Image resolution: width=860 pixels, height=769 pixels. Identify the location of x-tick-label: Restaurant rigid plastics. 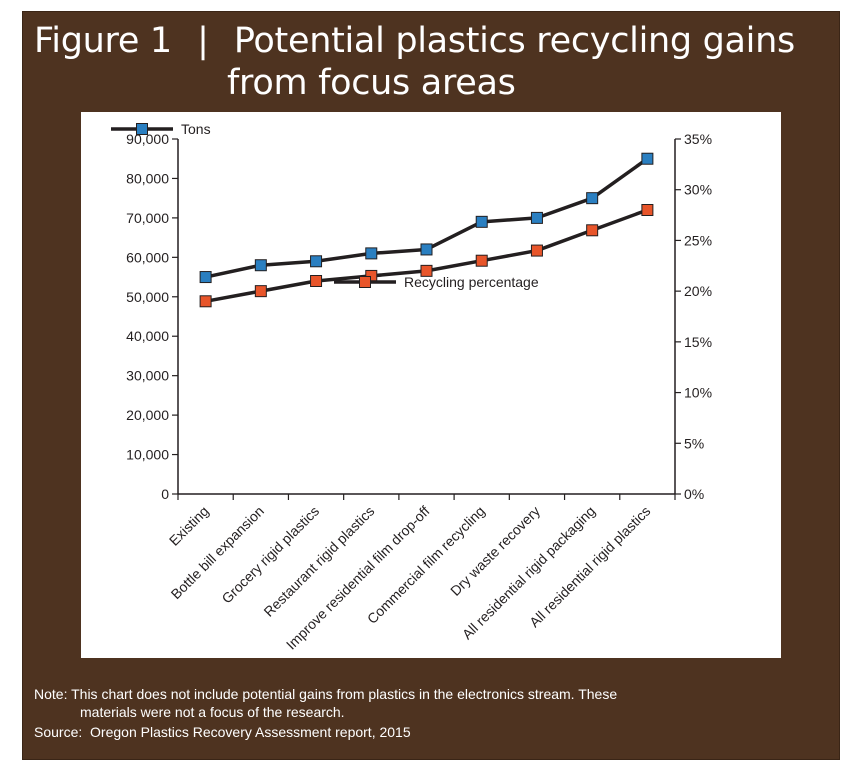
(318, 561).